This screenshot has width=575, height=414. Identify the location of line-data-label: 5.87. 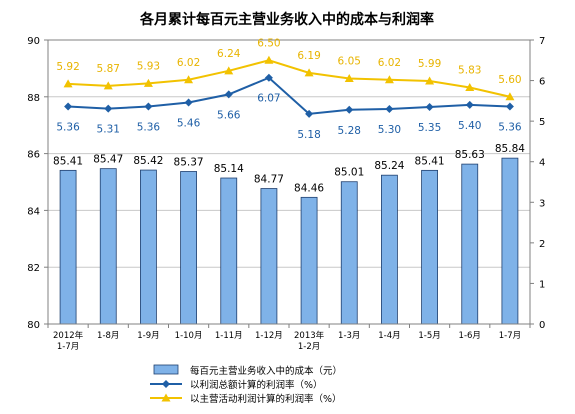
(108, 69).